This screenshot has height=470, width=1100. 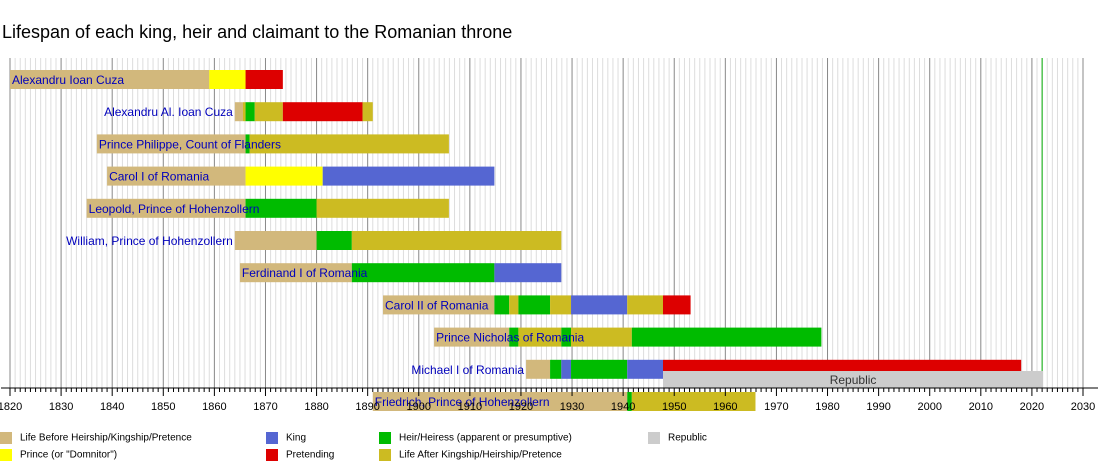 What do you see at coordinates (265, 407) in the screenshot?
I see `x-tick-label: 1870` at bounding box center [265, 407].